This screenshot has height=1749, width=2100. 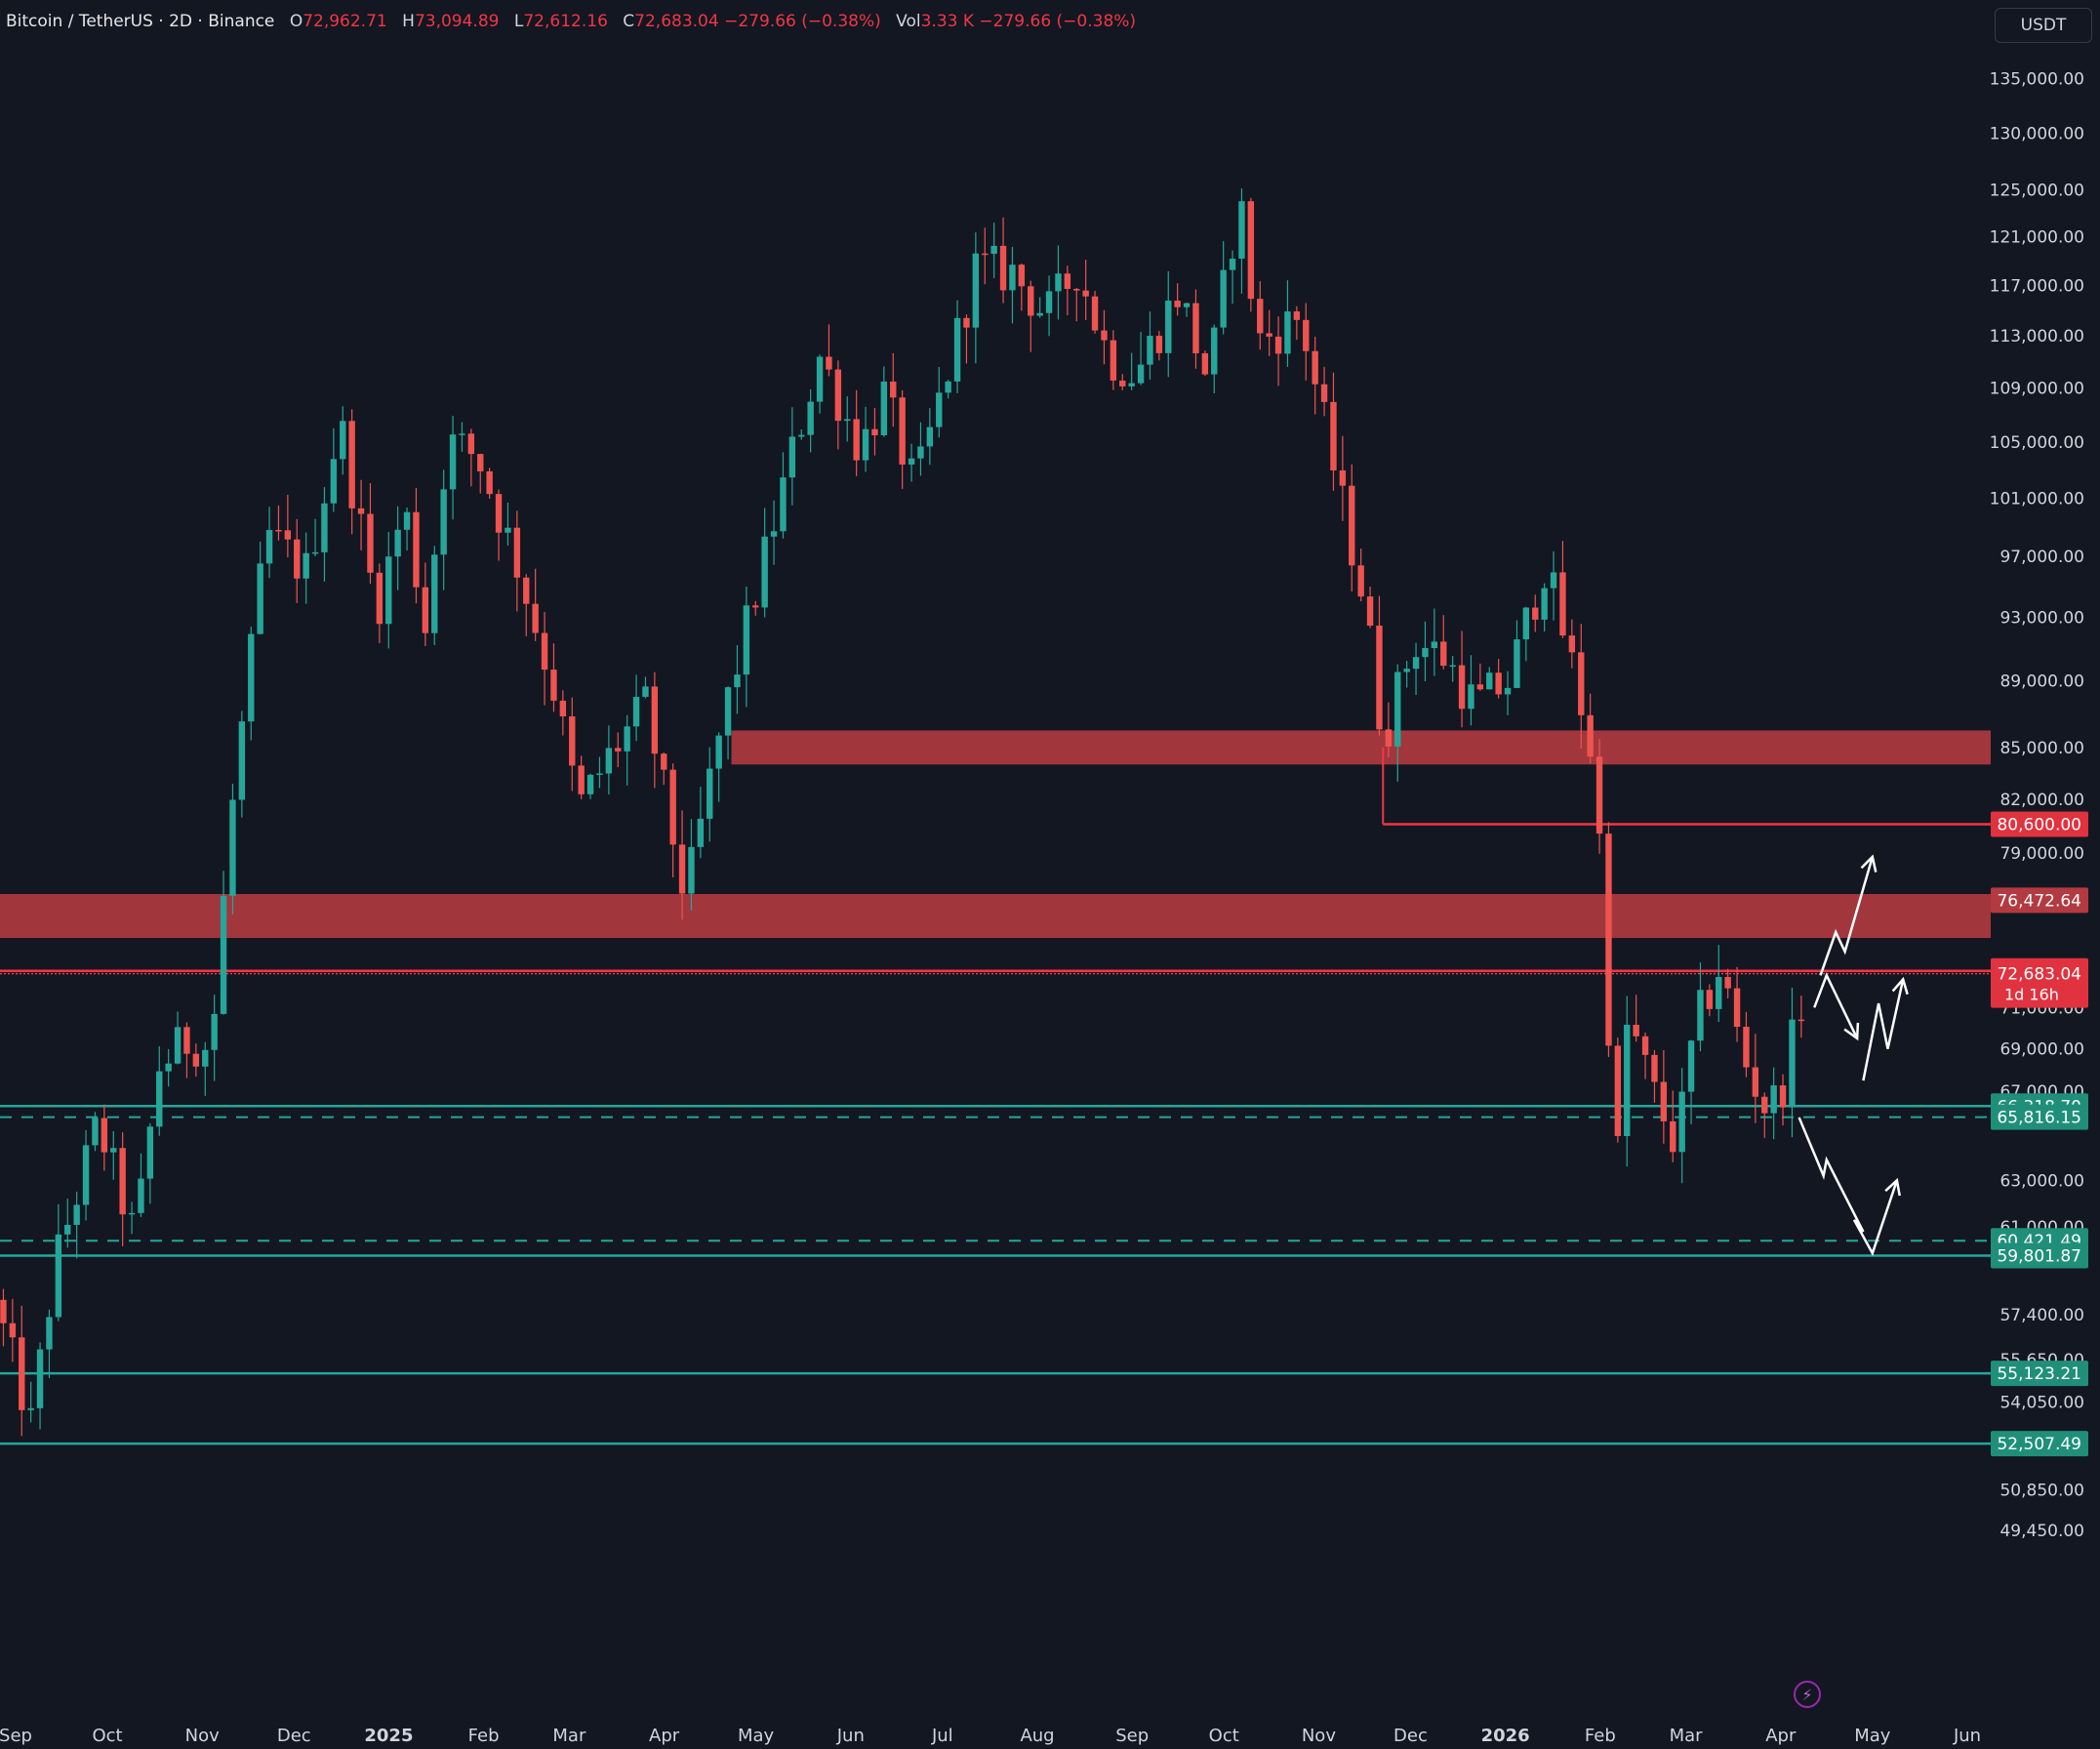 I want to click on low-value: 72,612.16, so click(x=565, y=21).